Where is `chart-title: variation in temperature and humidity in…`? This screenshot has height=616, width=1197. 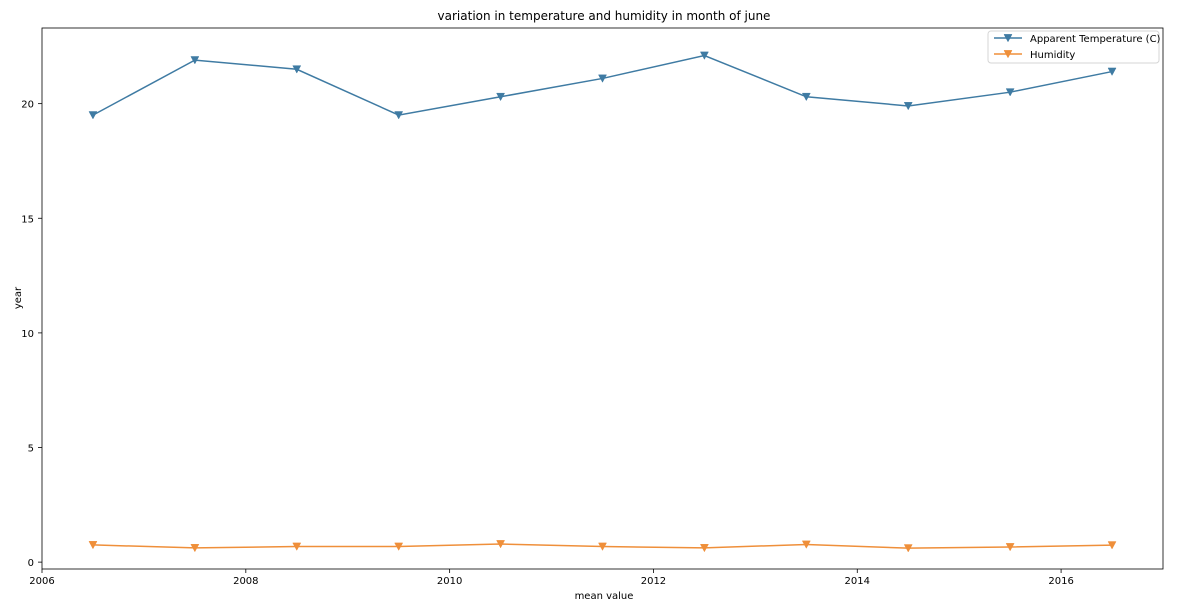
chart-title: variation in temperature and humidity in… is located at coordinates (604, 16).